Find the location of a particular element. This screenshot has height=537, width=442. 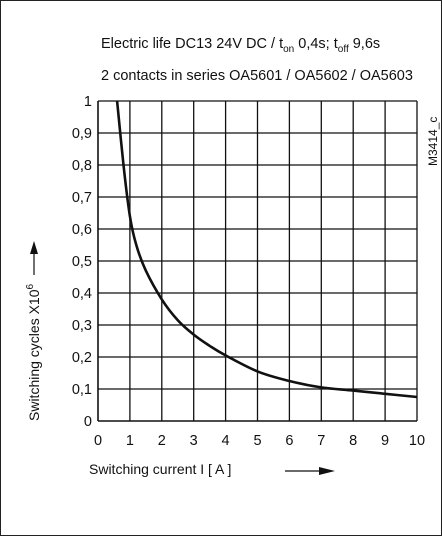

y-axis-ticks: 0 0,1 0,2 0,3 0,4 0,5 0,6 0,7 0,8 0,9 1 is located at coordinates (82, 262).